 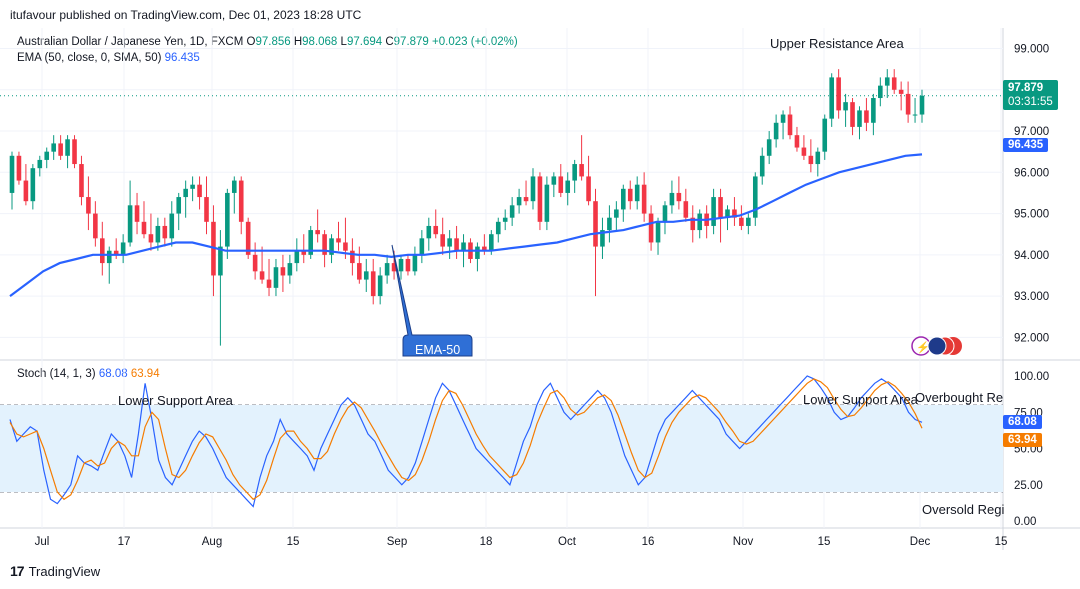 I want to click on oversold-label: Oversold Regi, so click(x=963, y=509).